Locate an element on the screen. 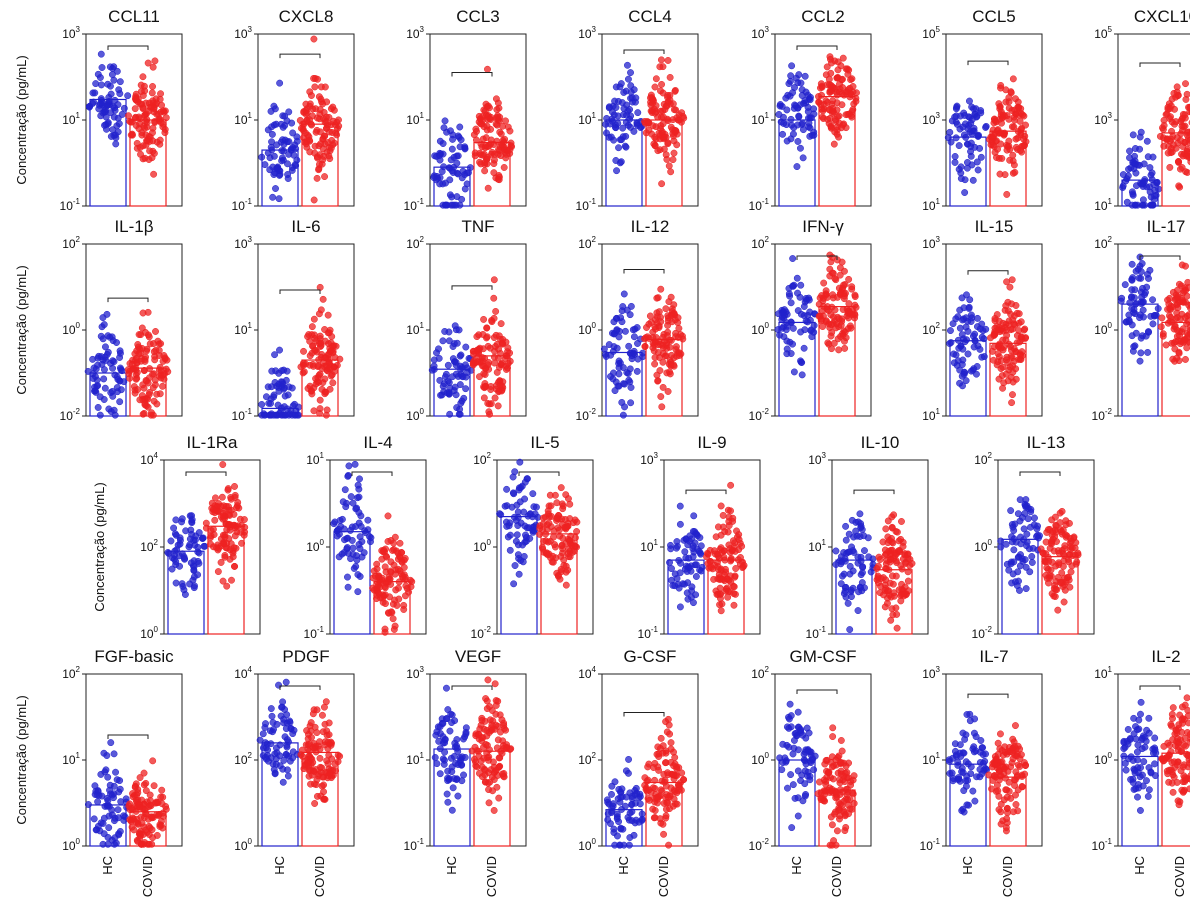 The height and width of the screenshot is (909, 1190). y-tick-label: 10⁻¹ is located at coordinates (242, 415).